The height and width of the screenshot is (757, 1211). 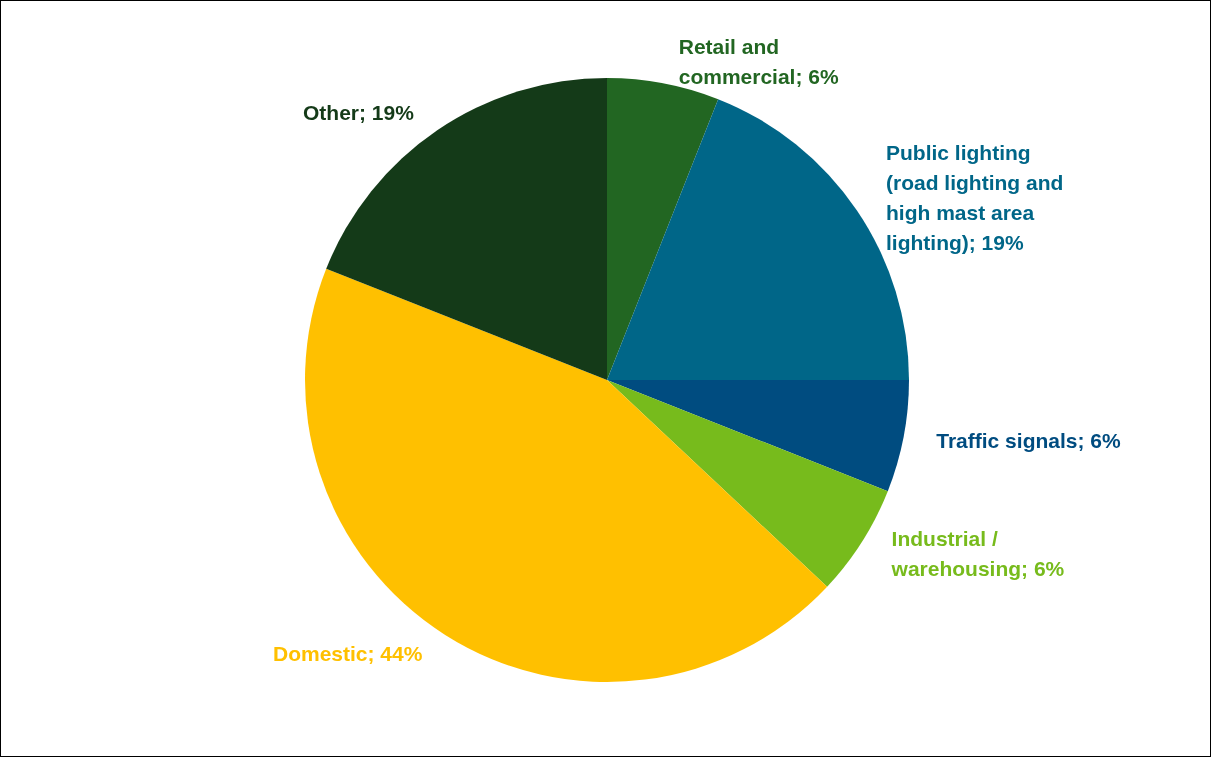 What do you see at coordinates (348, 654) in the screenshot?
I see `slice-label: Domestic; 44%` at bounding box center [348, 654].